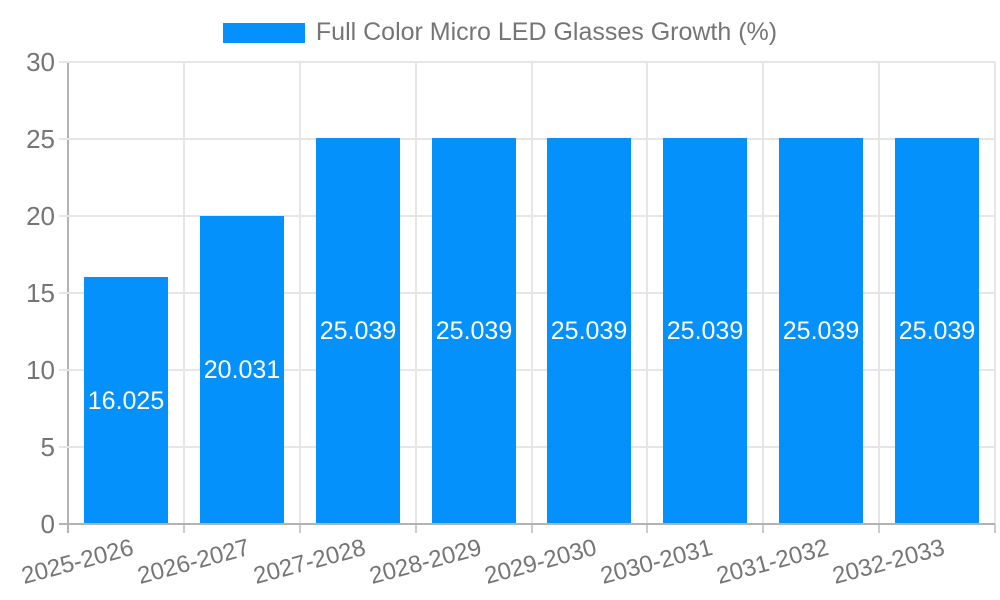 This screenshot has width=1000, height=600. I want to click on legend-label: Full Color Micro LED Glasses Growth (%), so click(546, 32).